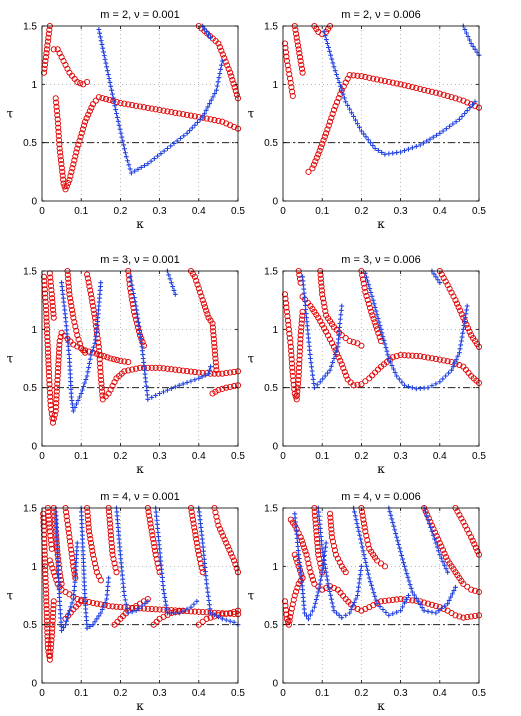 The height and width of the screenshot is (716, 521). What do you see at coordinates (30, 272) in the screenshot?
I see `y-tick-label: 1.5` at bounding box center [30, 272].